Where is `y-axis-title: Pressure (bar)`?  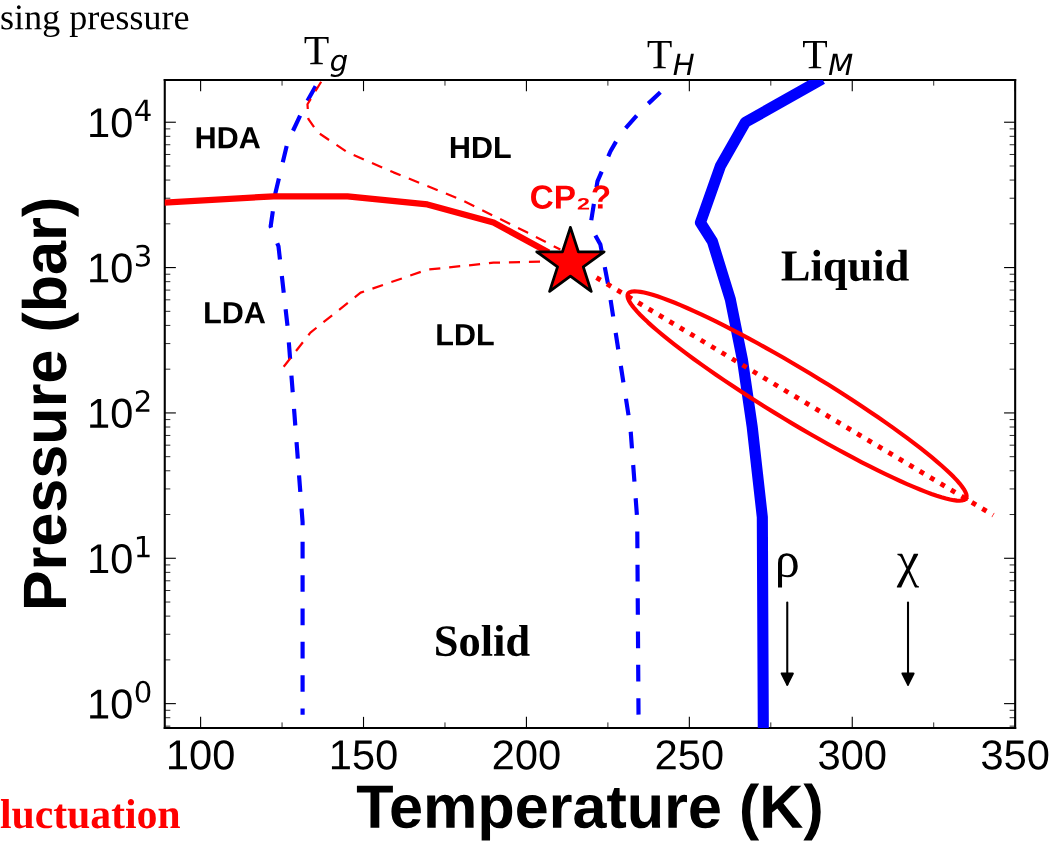
y-axis-title: Pressure (bar) is located at coordinates (50, 403).